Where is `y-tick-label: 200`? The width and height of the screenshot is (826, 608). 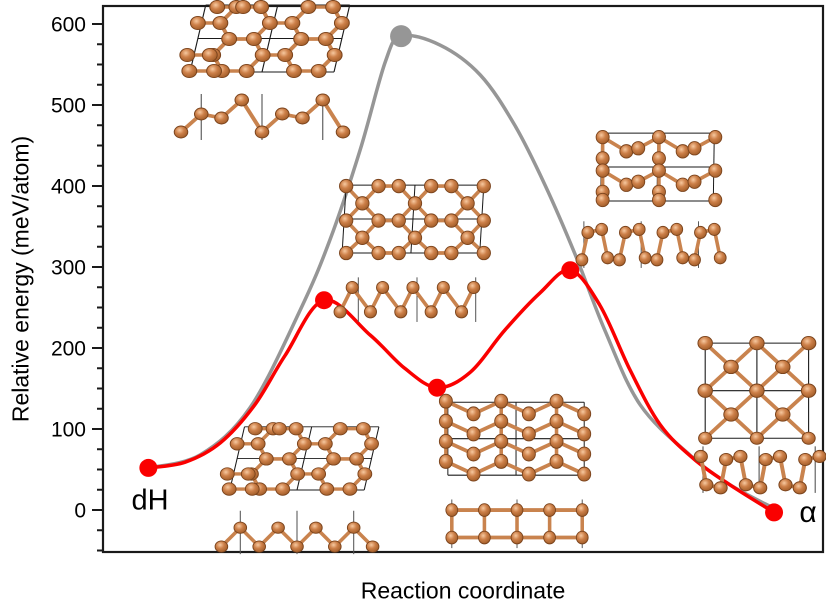 y-tick-label: 200 is located at coordinates (68, 348).